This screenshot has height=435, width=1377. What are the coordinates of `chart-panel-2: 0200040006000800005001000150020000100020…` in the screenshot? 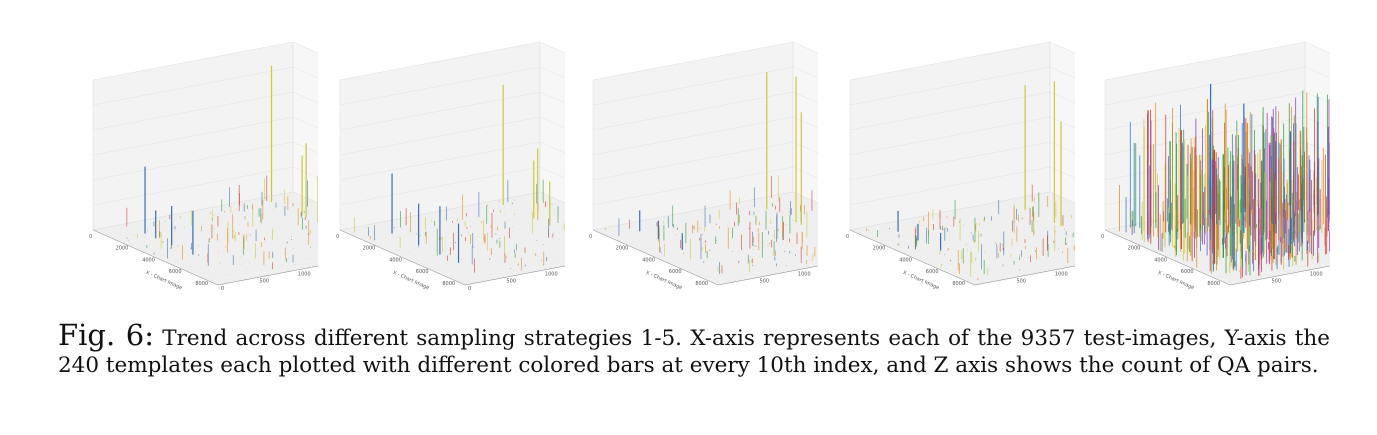 It's located at (440, 162).